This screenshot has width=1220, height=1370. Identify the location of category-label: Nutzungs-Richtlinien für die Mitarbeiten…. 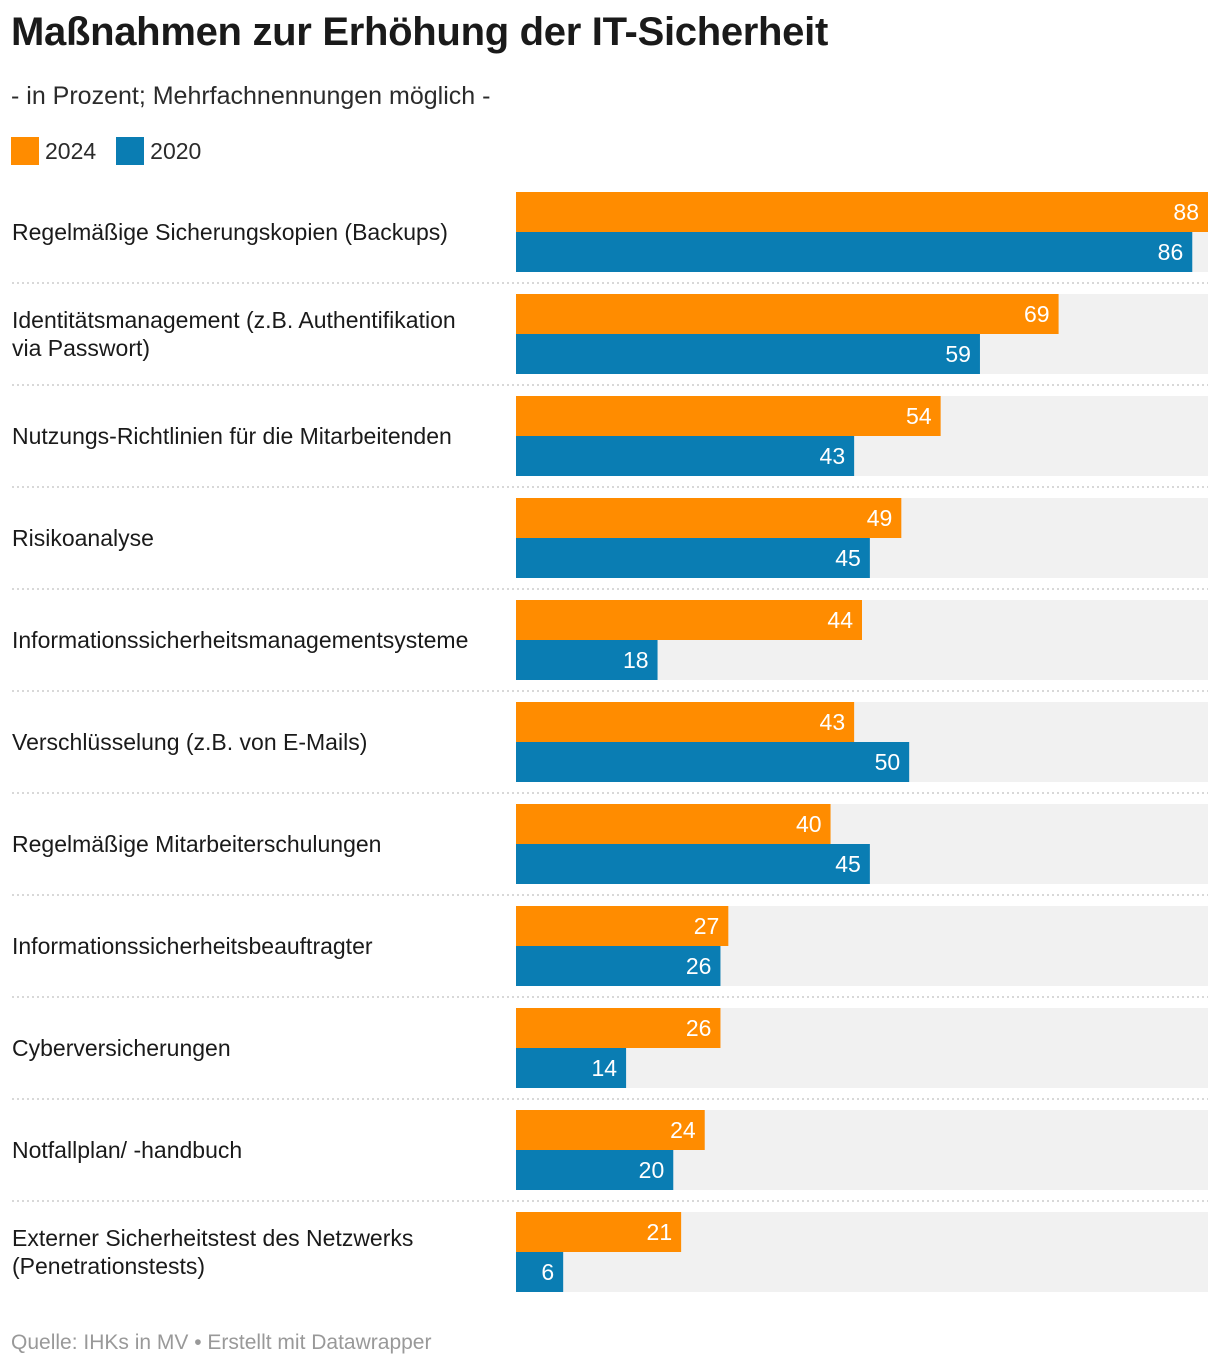
(232, 436).